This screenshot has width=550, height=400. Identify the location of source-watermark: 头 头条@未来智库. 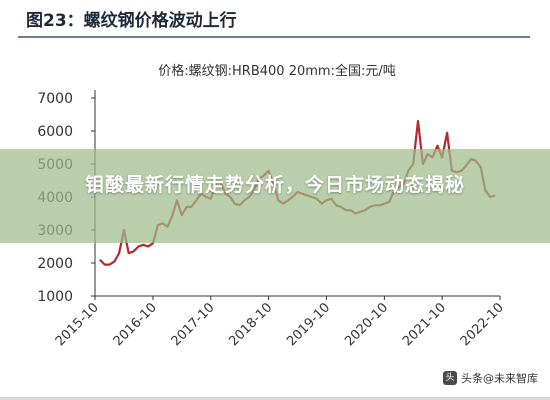
(490, 378).